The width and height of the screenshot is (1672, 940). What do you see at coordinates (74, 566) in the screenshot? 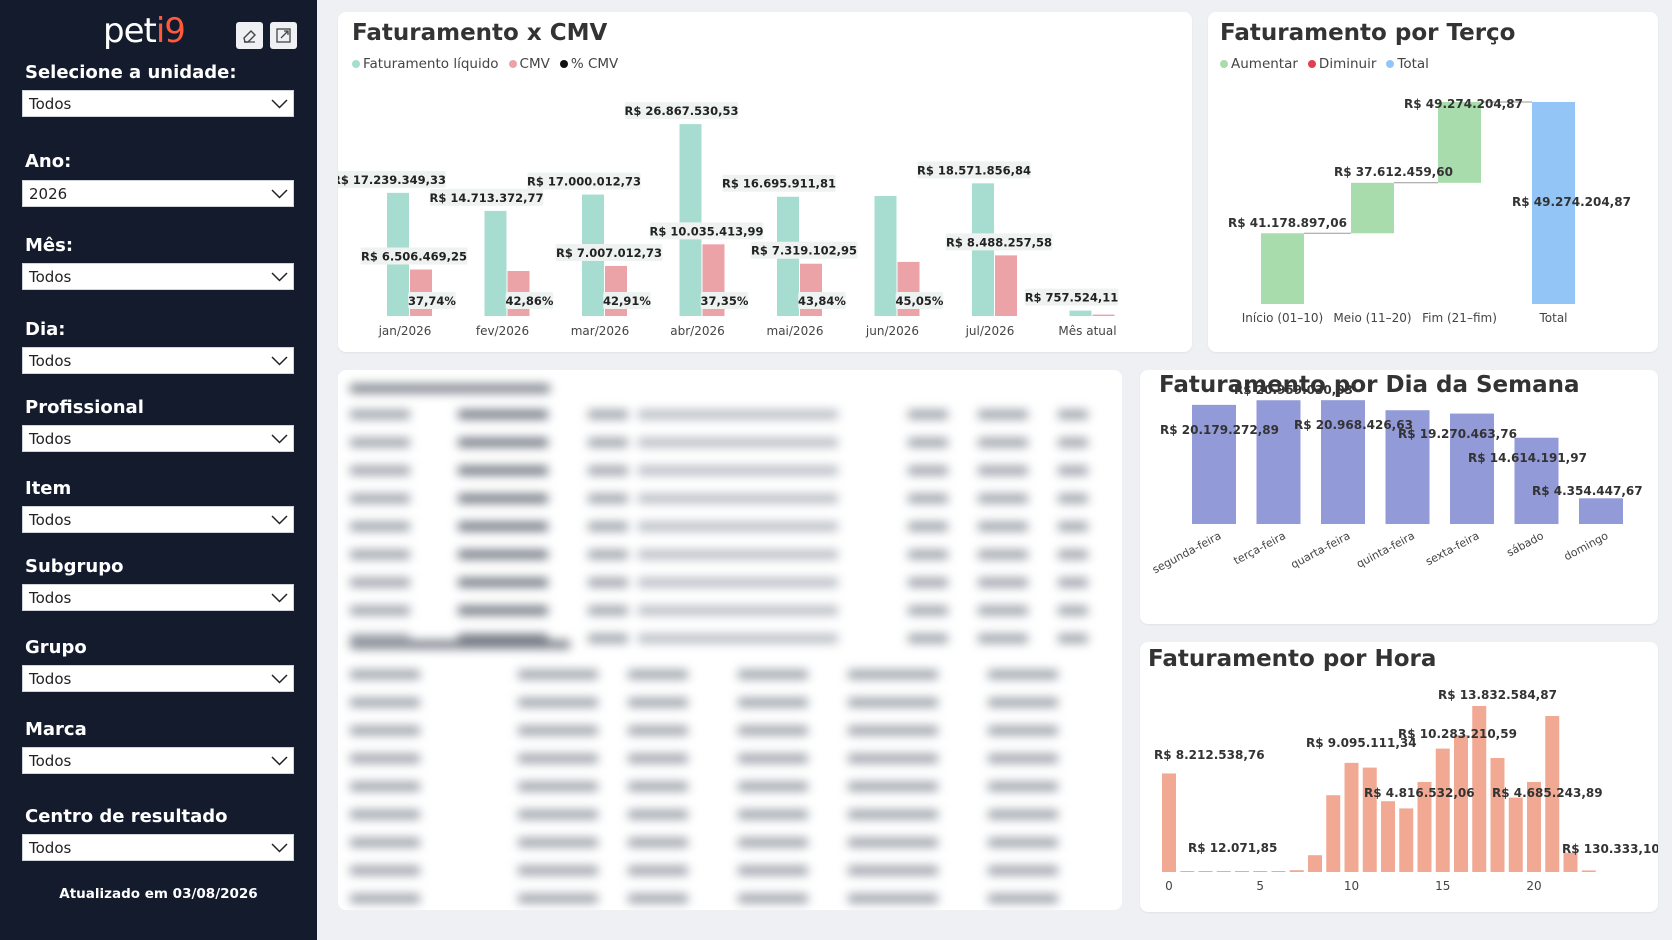
I see `filter-label-subgrupo: Subgrupo` at bounding box center [74, 566].